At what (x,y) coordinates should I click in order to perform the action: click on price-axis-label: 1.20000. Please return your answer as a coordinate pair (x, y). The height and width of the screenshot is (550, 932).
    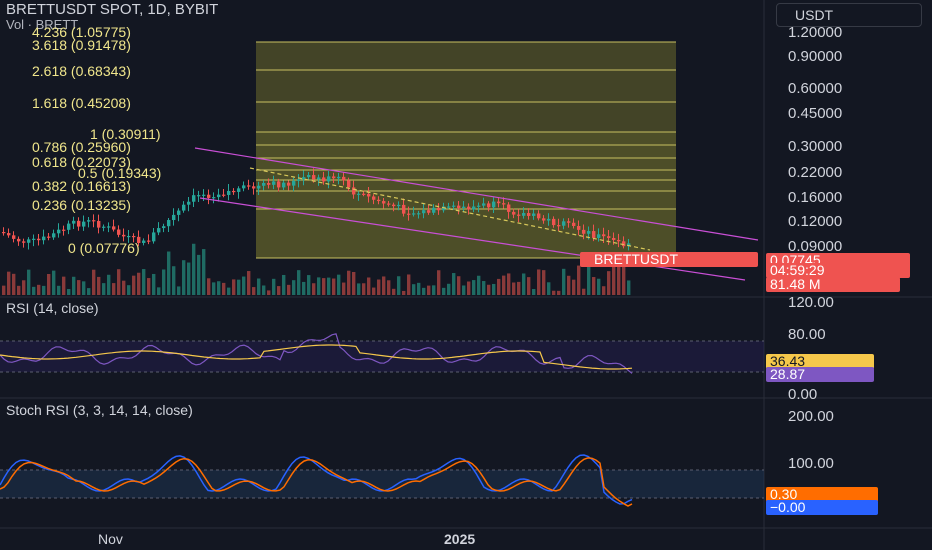
    Looking at the image, I should click on (815, 32).